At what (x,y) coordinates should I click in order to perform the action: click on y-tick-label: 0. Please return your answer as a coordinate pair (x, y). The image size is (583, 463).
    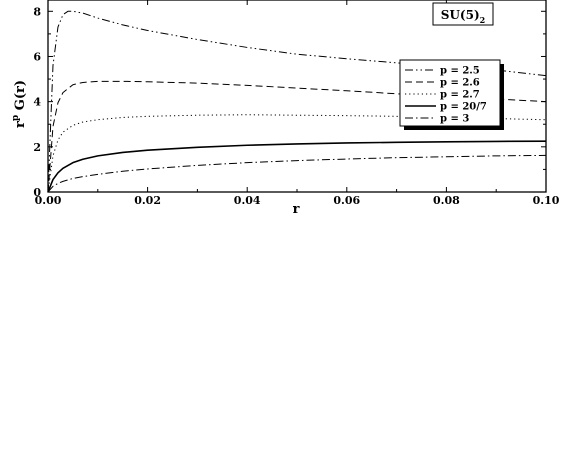
    Looking at the image, I should click on (37, 192).